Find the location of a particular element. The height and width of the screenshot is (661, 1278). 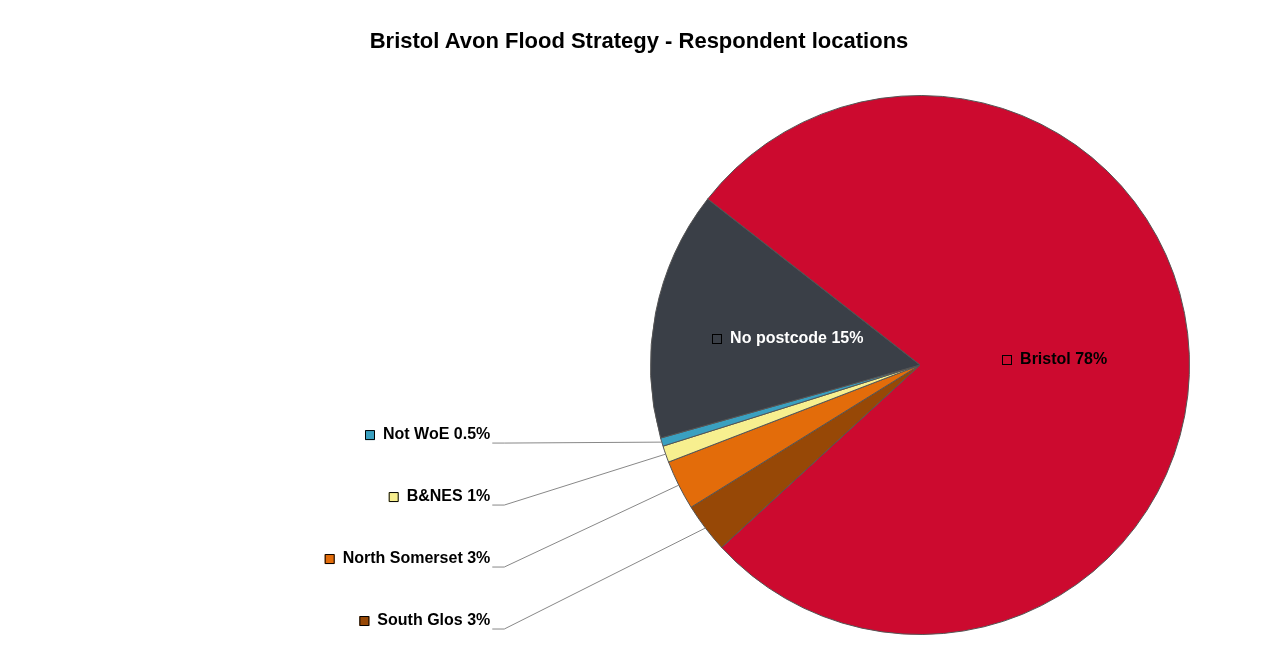

legend-label: North Somerset 3% is located at coordinates (416, 558).